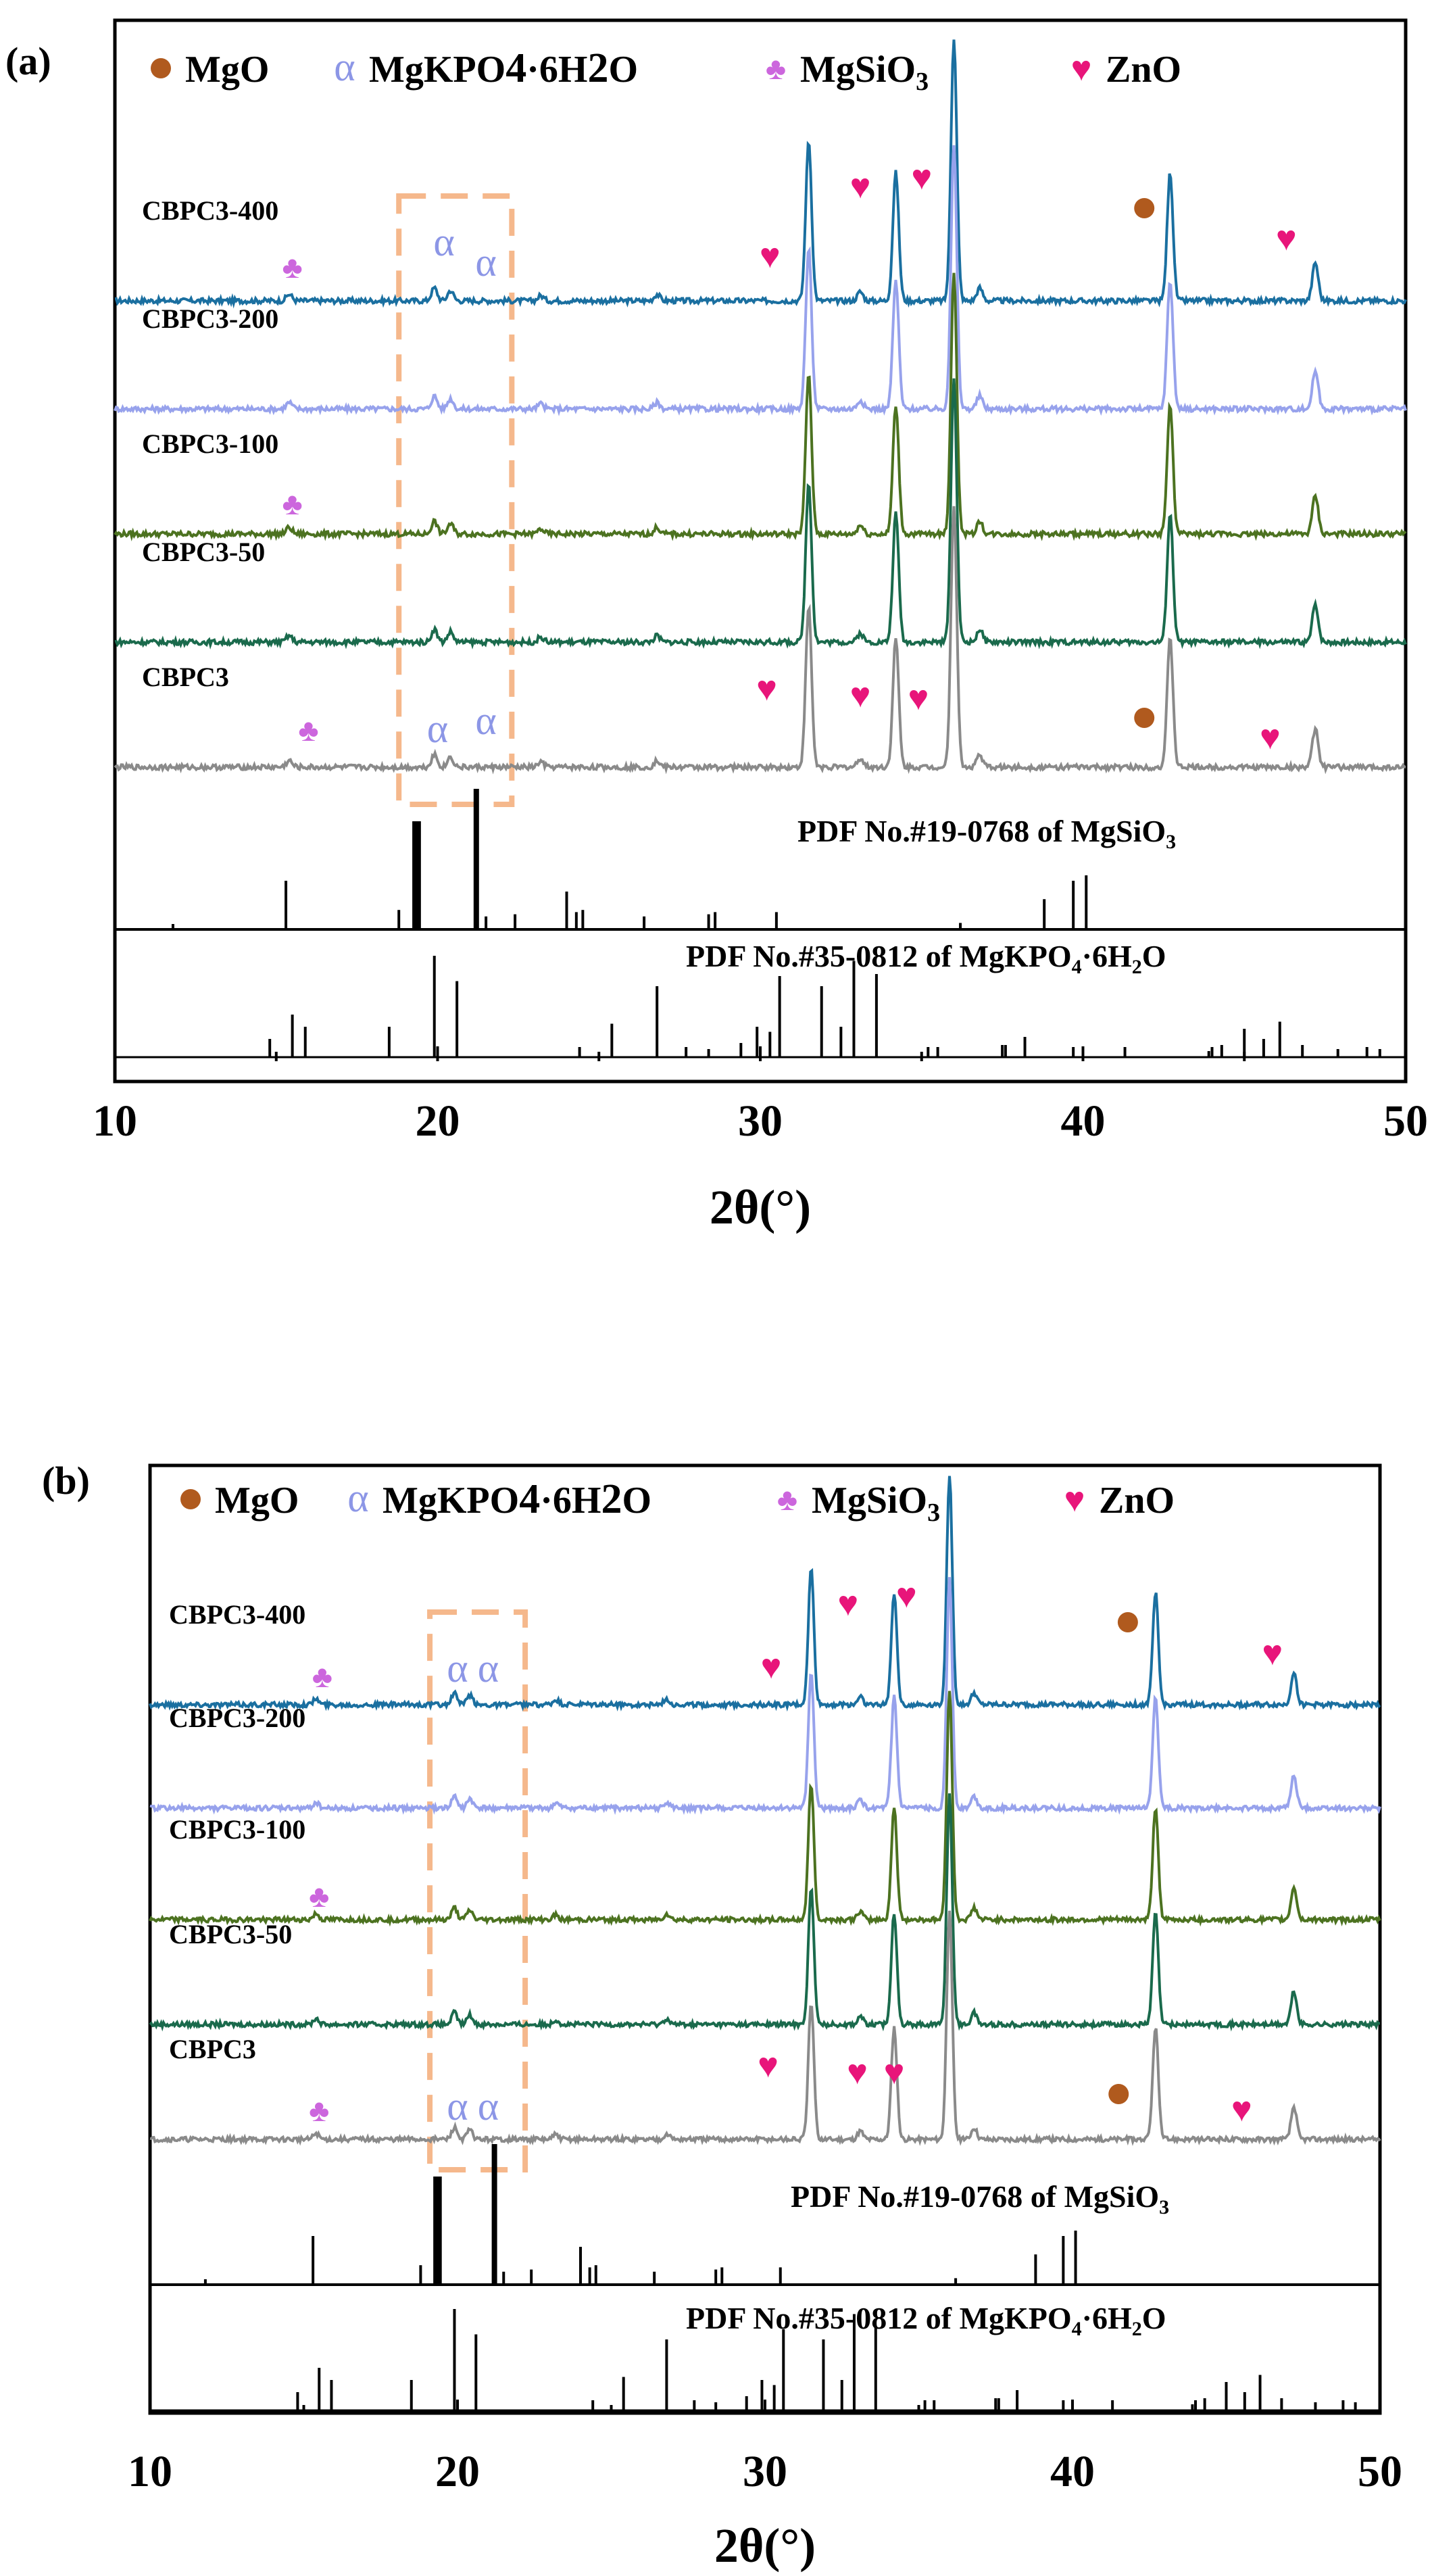 This screenshot has height=2576, width=1455. I want to click on panel-label: (a), so click(28, 61).